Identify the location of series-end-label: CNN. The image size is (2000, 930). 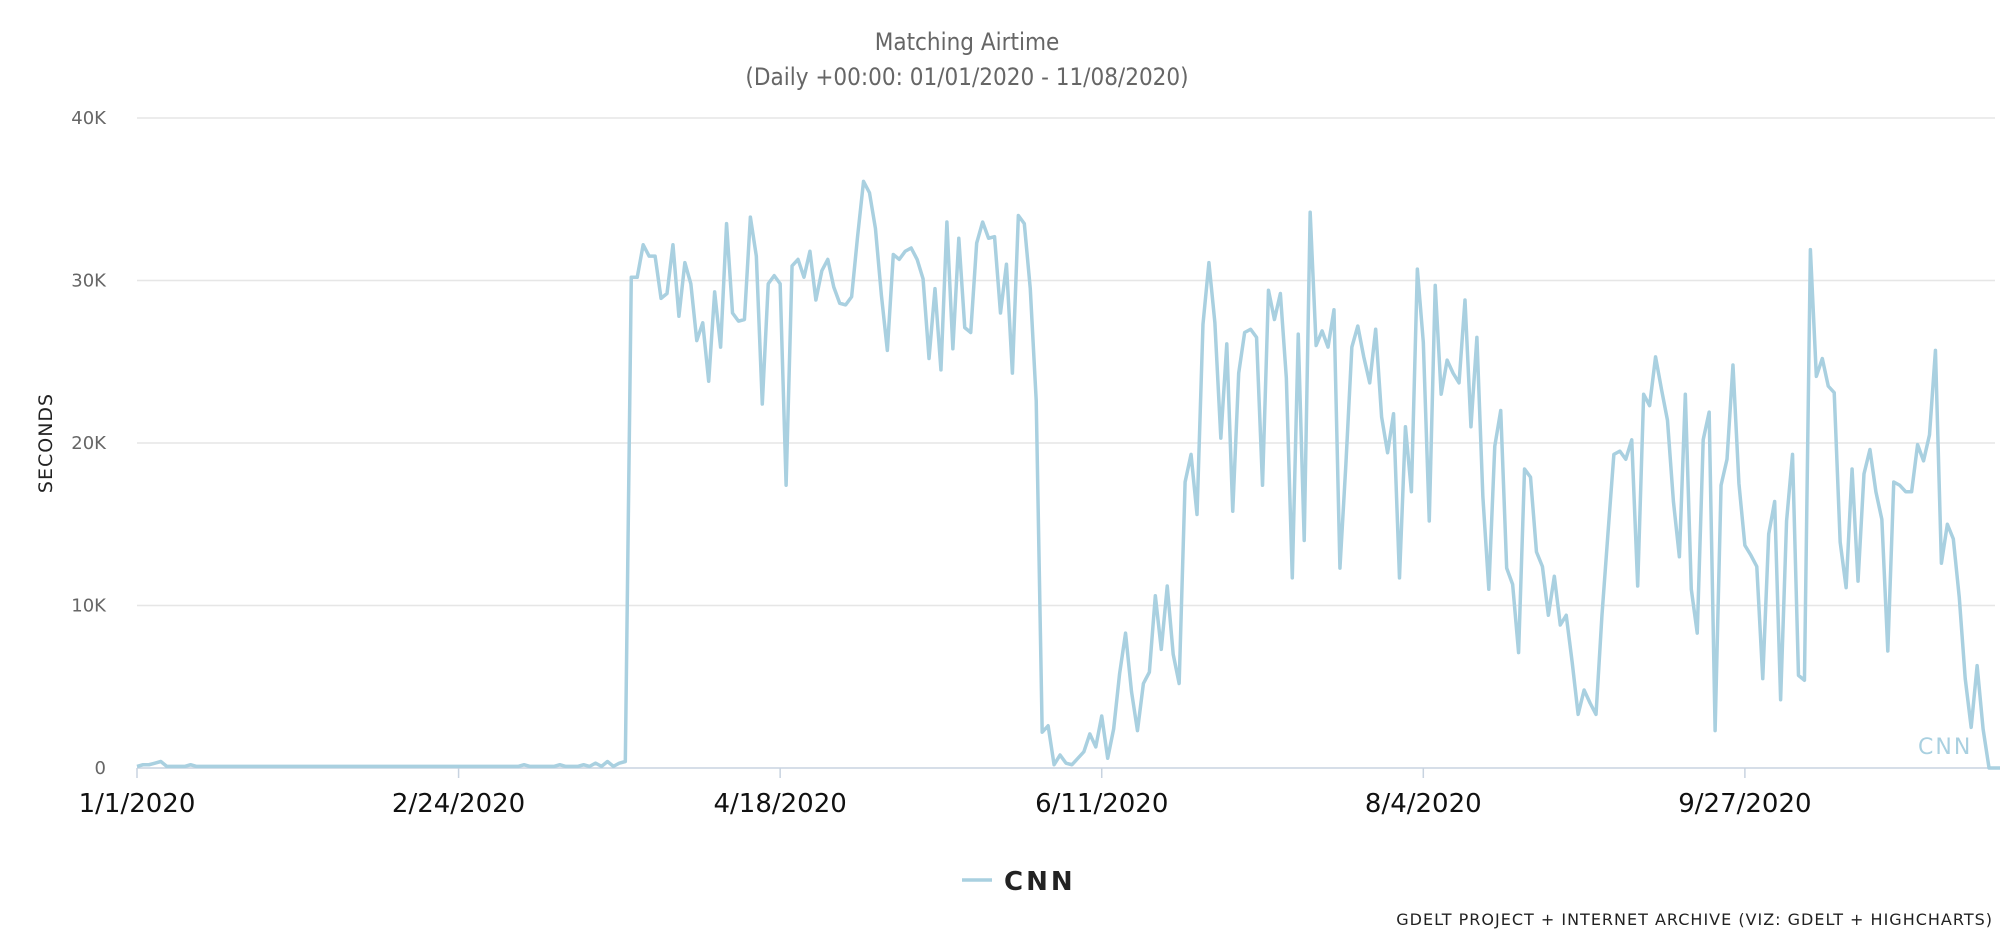
(1945, 747).